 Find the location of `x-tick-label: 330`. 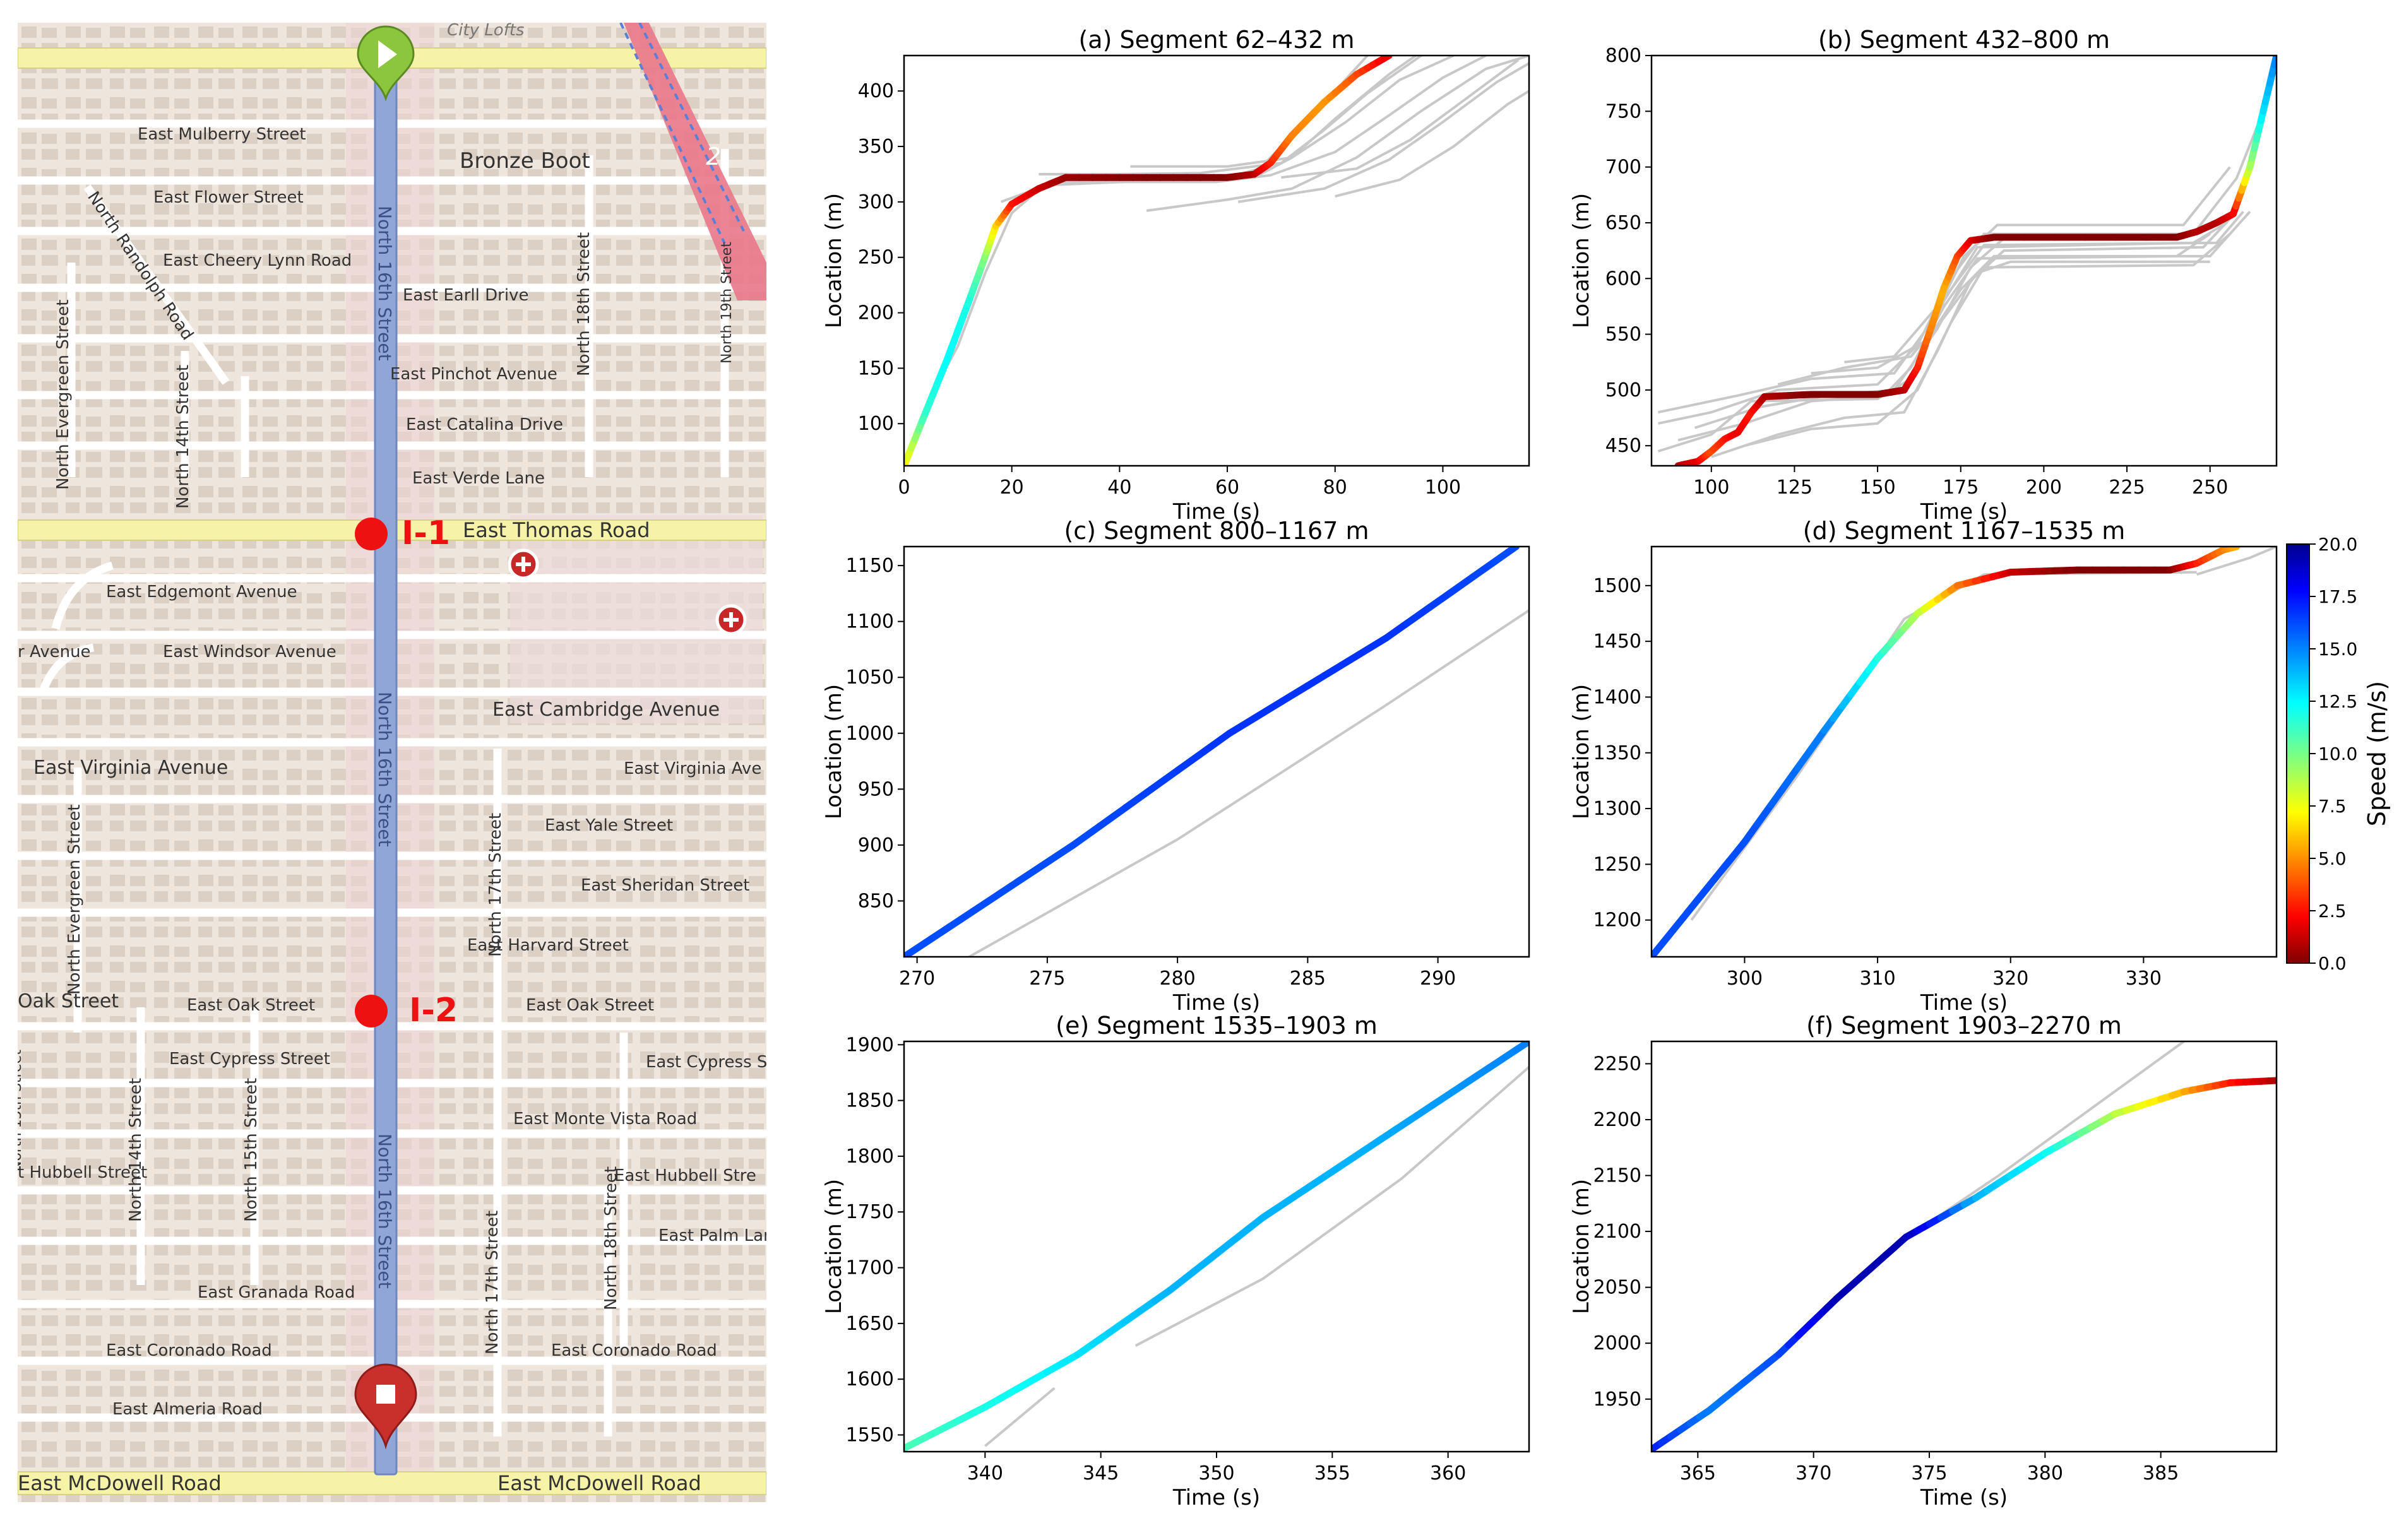

x-tick-label: 330 is located at coordinates (2144, 979).